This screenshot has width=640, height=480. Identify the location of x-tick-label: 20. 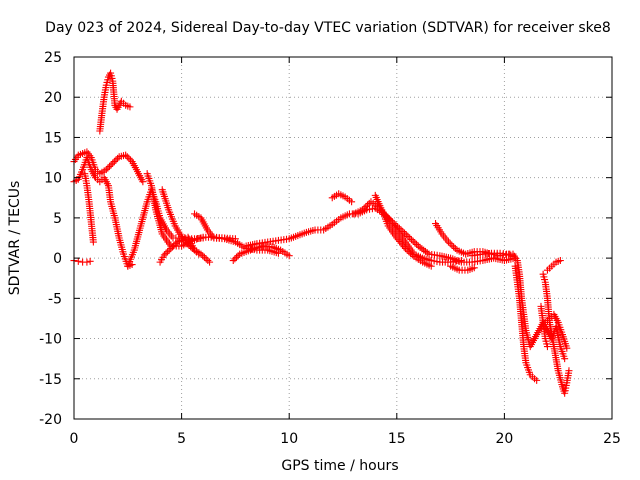
(504, 439).